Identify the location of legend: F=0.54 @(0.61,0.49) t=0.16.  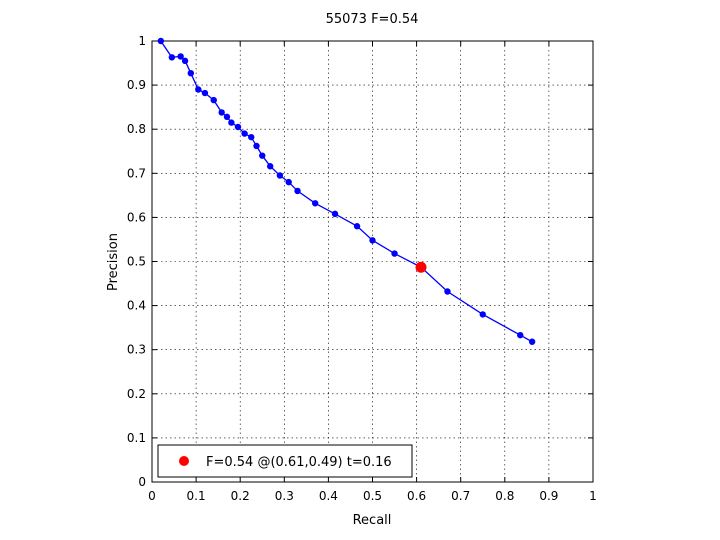
(285, 461).